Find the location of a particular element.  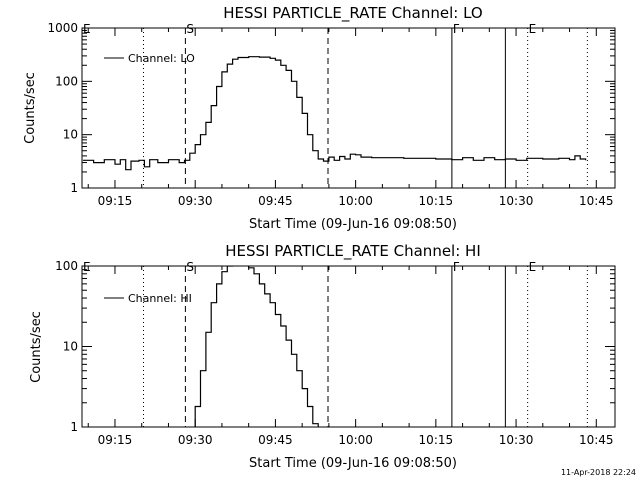

y-tick-label-hi-1: 10 is located at coordinates (70, 347).